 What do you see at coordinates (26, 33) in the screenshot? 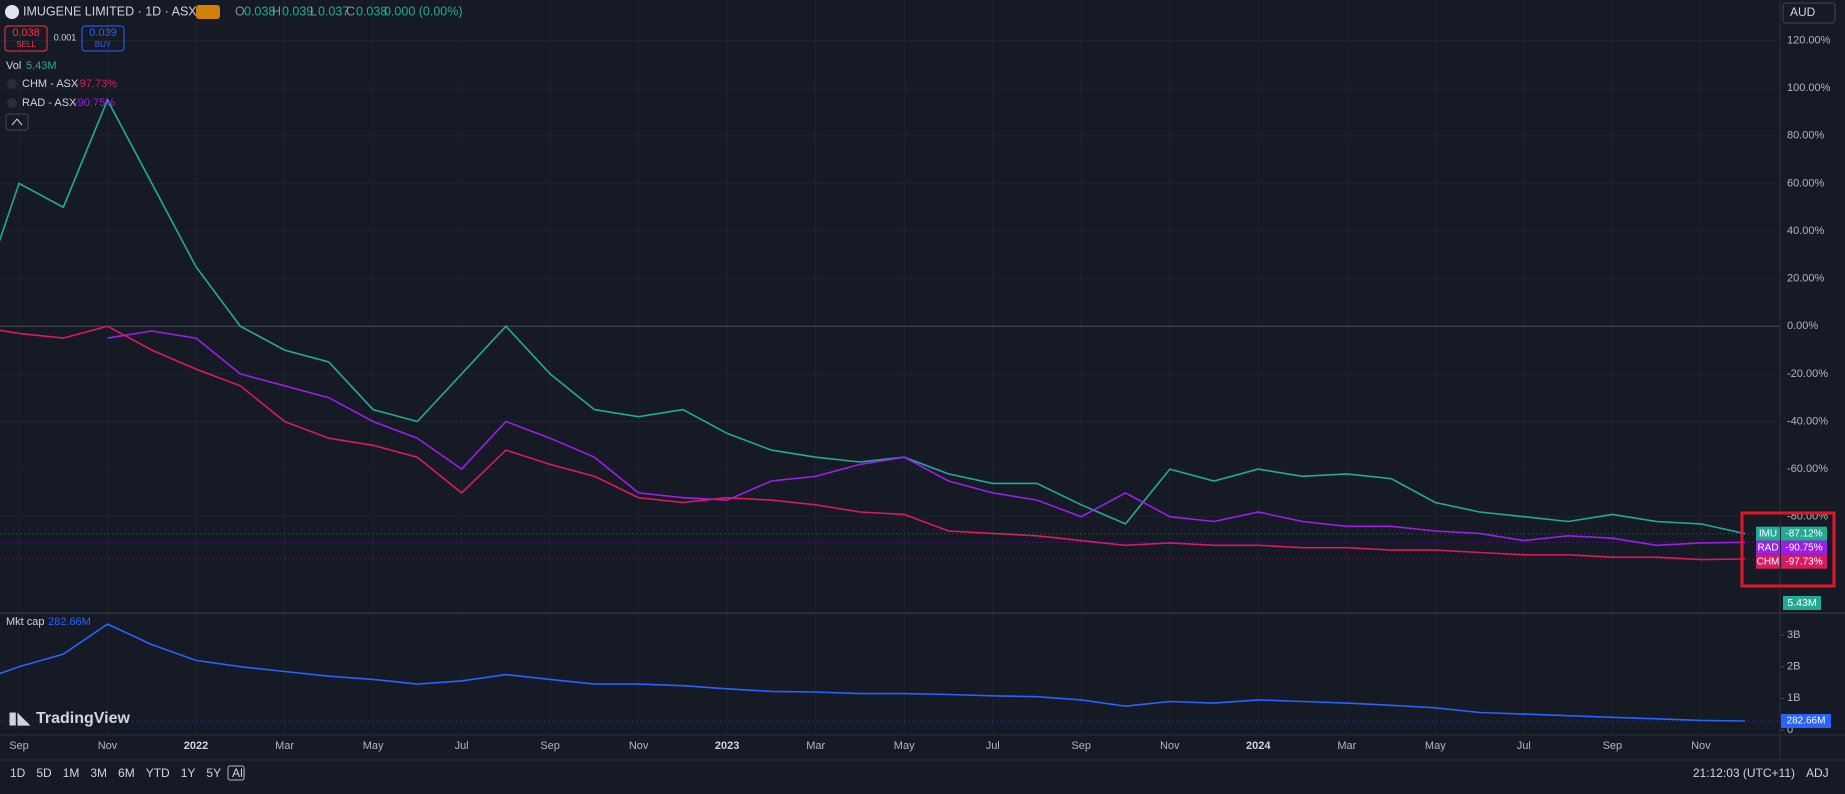
I see `sell-price: 0.038` at bounding box center [26, 33].